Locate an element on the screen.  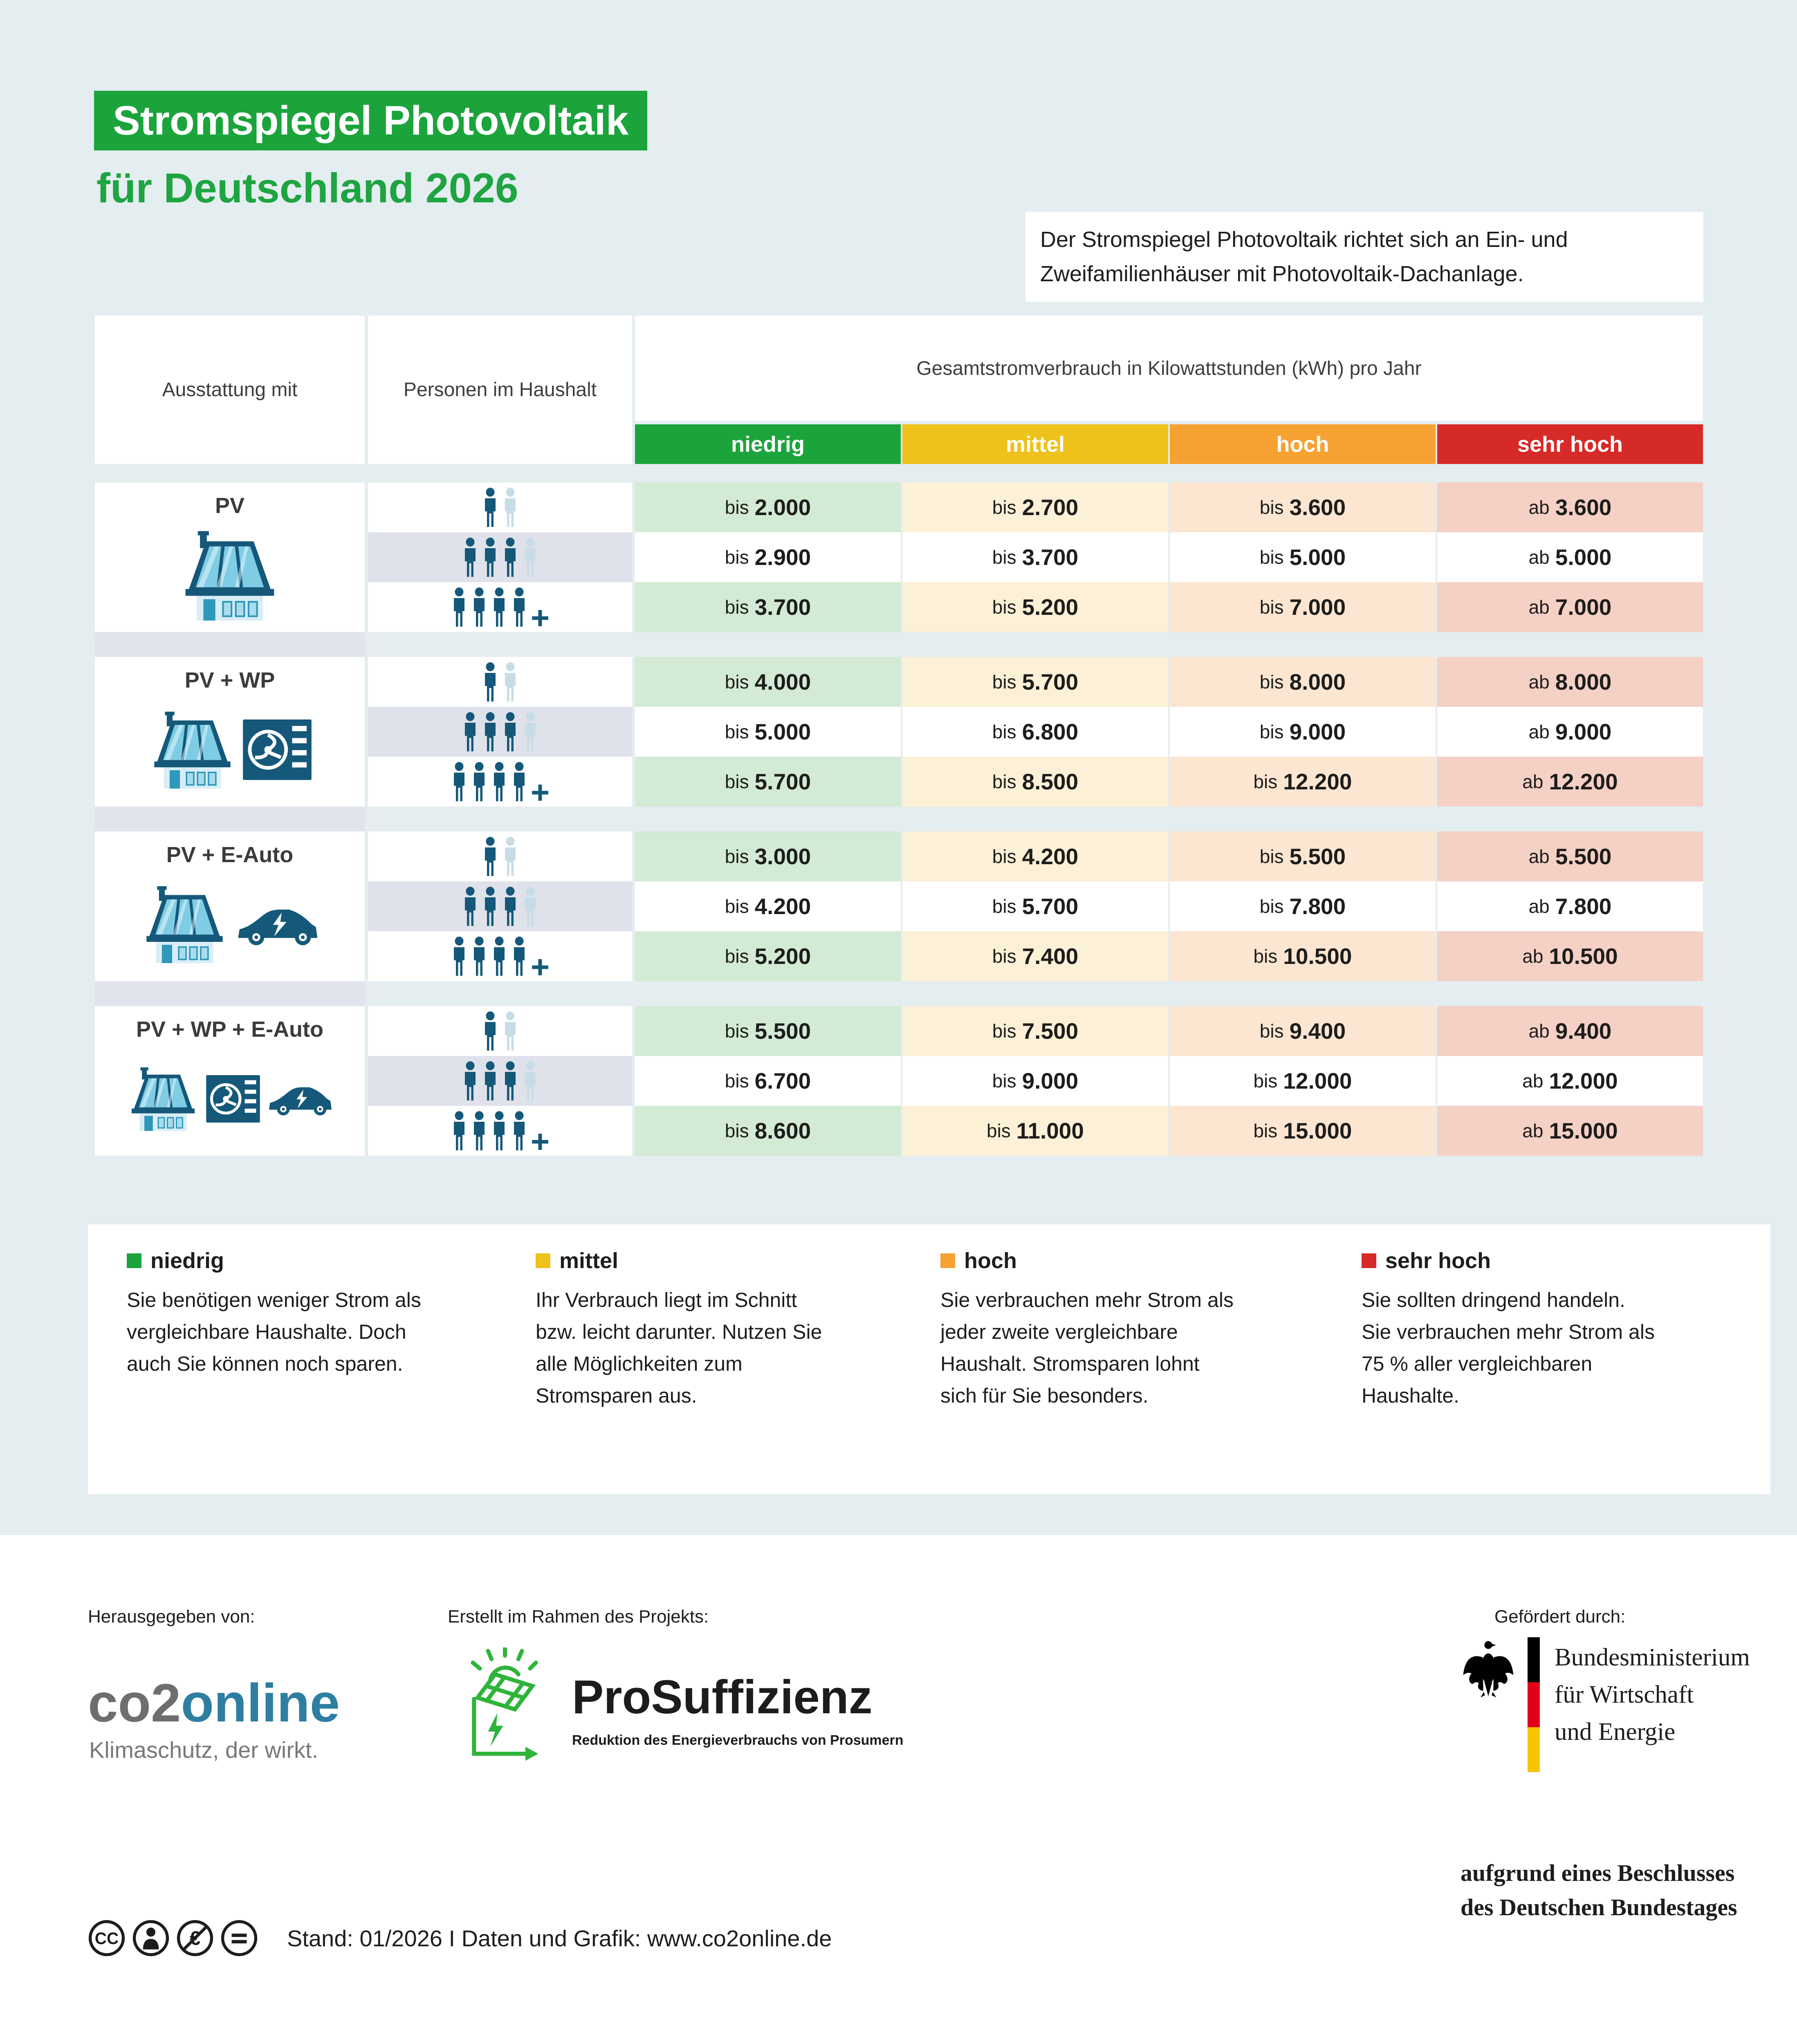
value-cell-niedrig: bis 8.600 is located at coordinates (768, 1131).